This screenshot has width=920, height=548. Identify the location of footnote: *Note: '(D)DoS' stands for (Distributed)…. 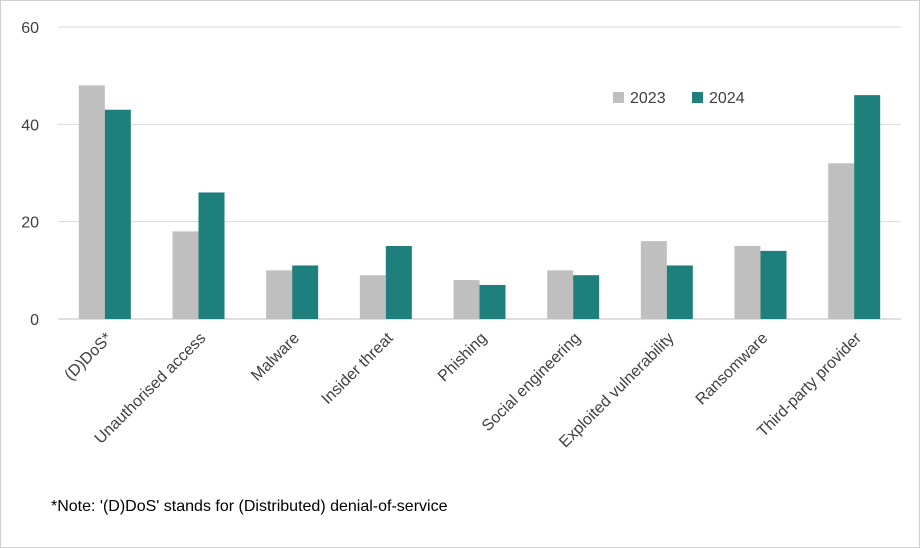
(249, 506).